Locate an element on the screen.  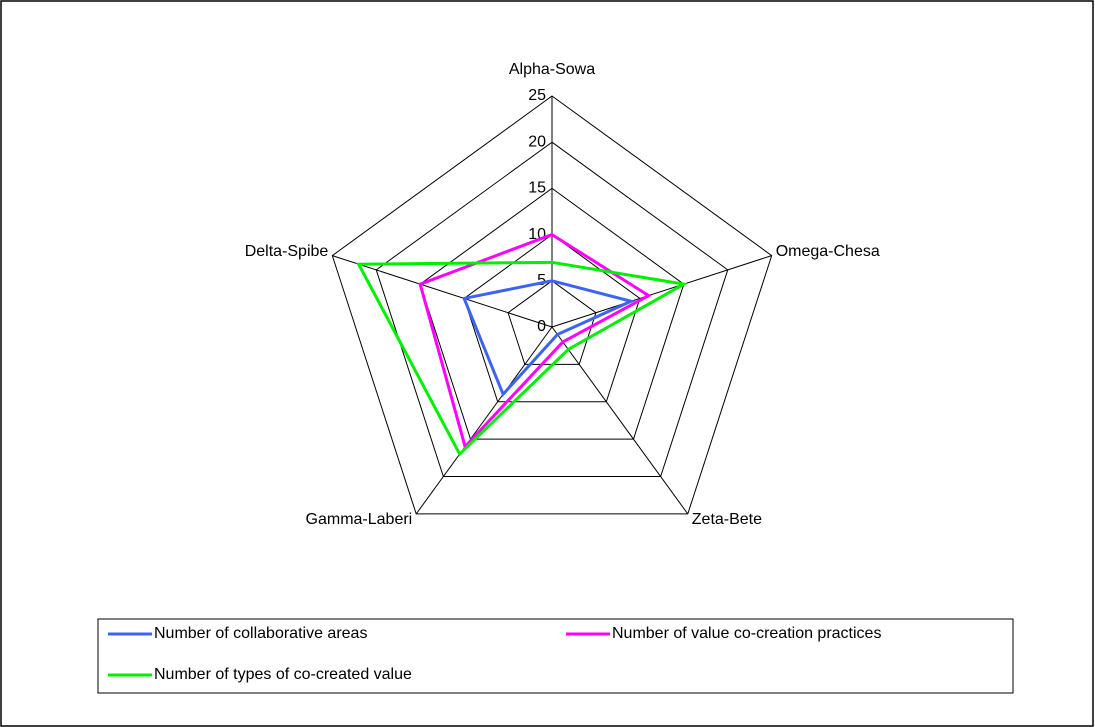
legend-label: Number of value co-creation practices is located at coordinates (746, 633).